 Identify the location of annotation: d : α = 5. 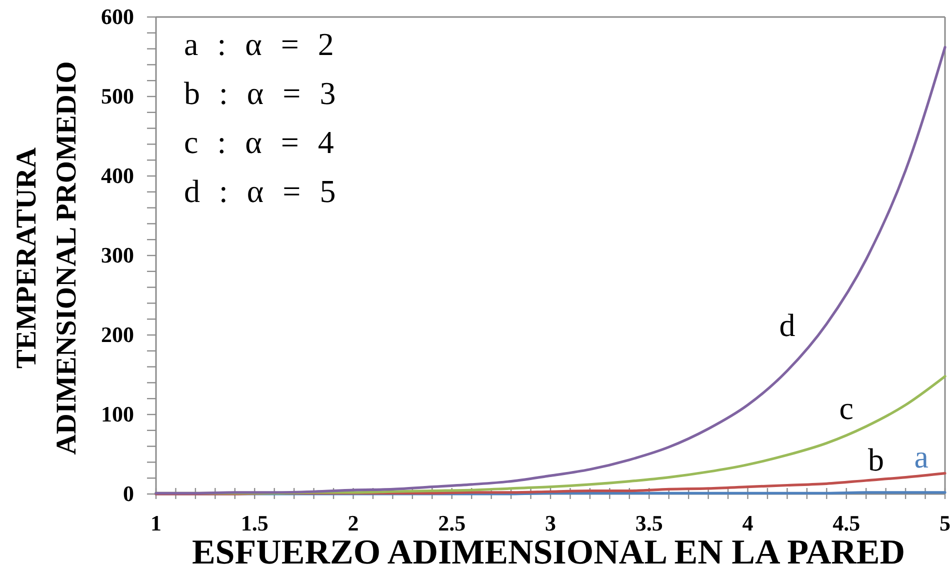
(260, 191).